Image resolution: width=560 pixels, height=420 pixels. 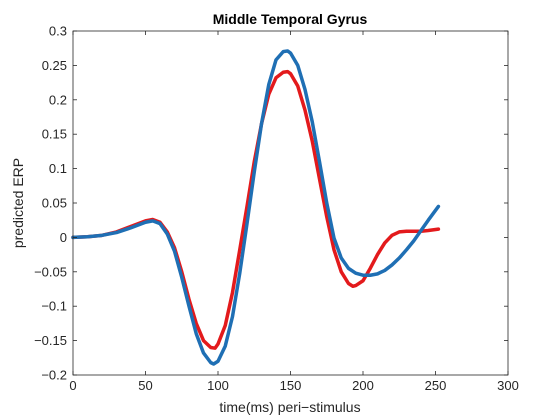 I want to click on y-tick-label: 0, so click(x=63, y=237).